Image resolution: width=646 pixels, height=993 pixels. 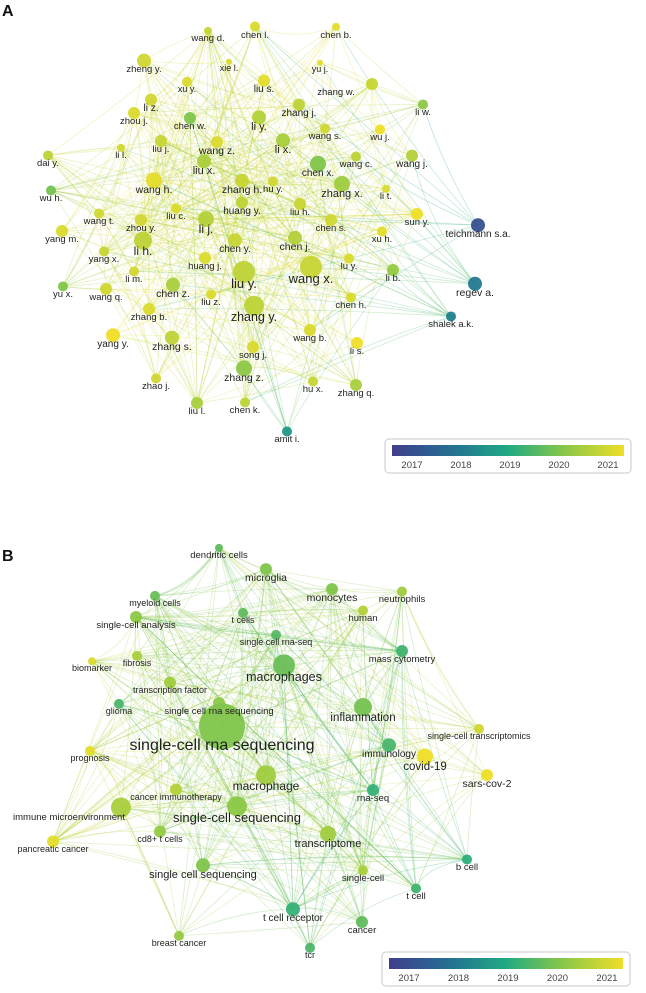 What do you see at coordinates (160, 831) in the screenshot?
I see `node-cd8-t-cells` at bounding box center [160, 831].